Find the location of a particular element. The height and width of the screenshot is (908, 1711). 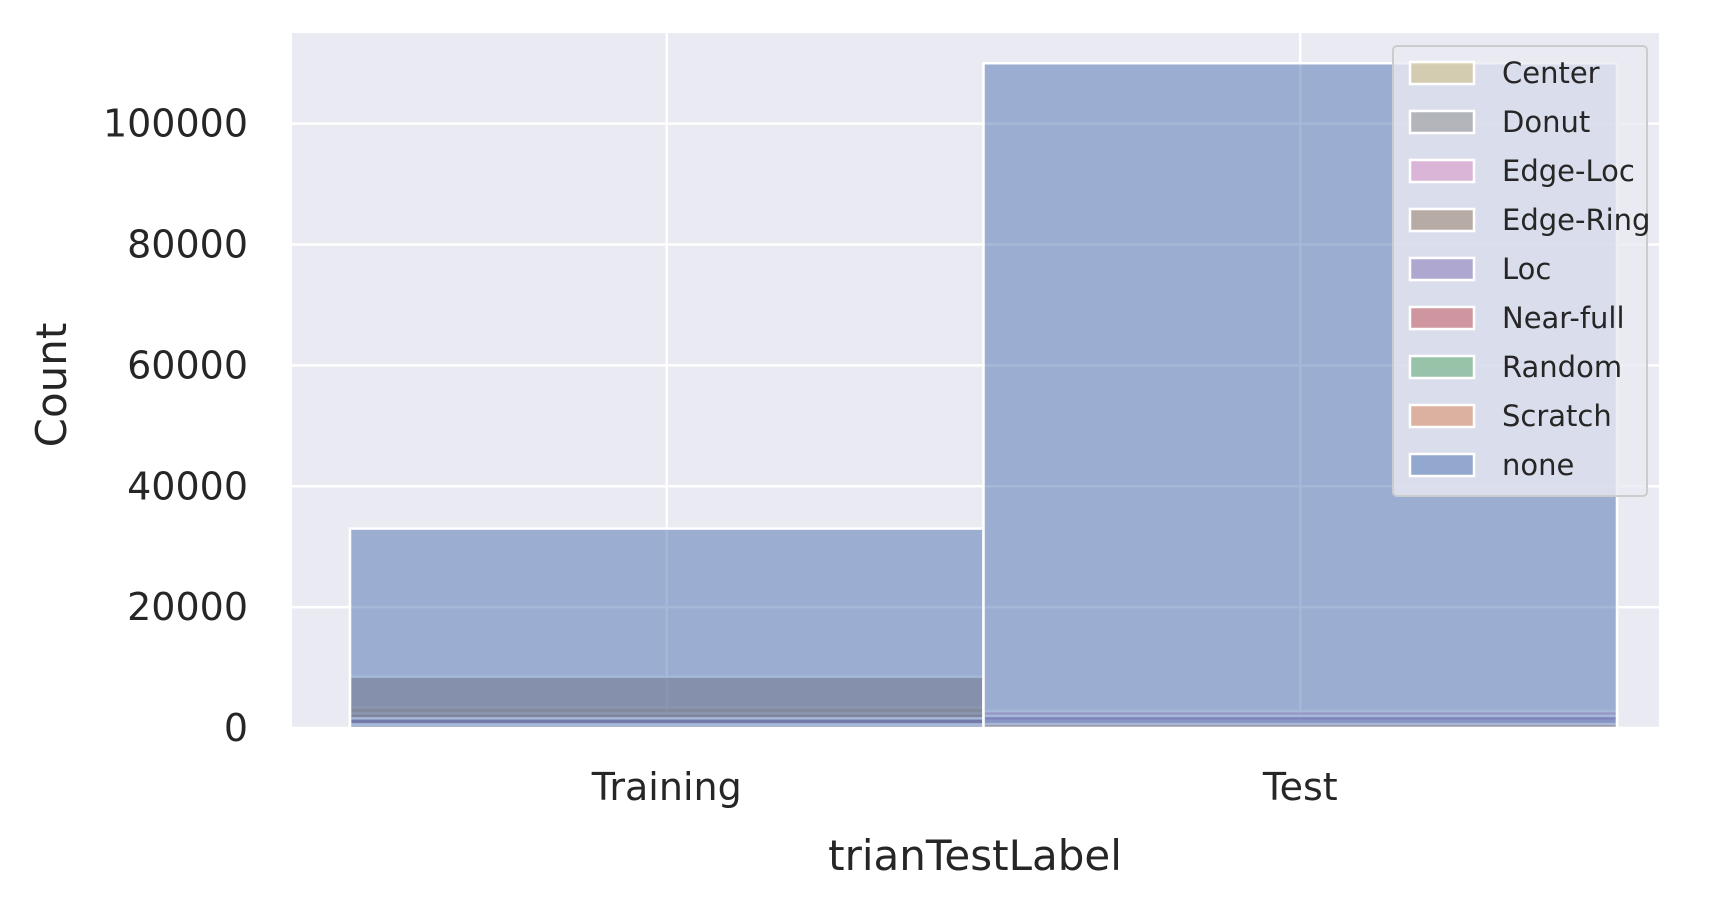

y-tick-label: 100000 is located at coordinates (175, 124).